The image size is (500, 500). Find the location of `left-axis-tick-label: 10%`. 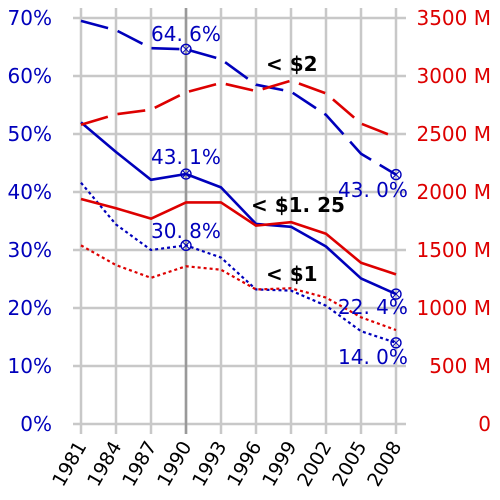

left-axis-tick-label: 10% is located at coordinates (30, 366).